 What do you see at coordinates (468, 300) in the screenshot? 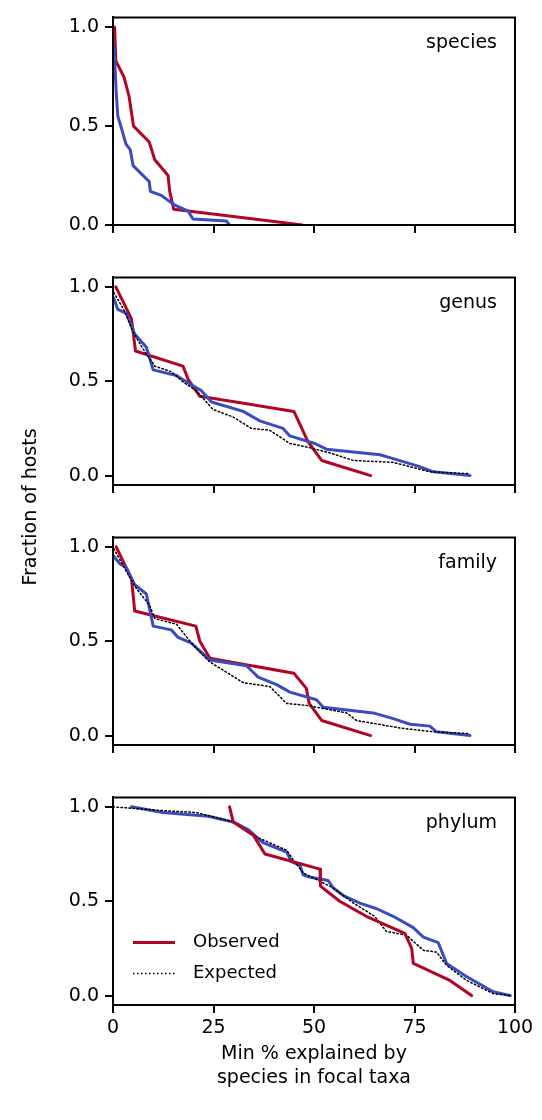
I see `text: genus` at bounding box center [468, 300].